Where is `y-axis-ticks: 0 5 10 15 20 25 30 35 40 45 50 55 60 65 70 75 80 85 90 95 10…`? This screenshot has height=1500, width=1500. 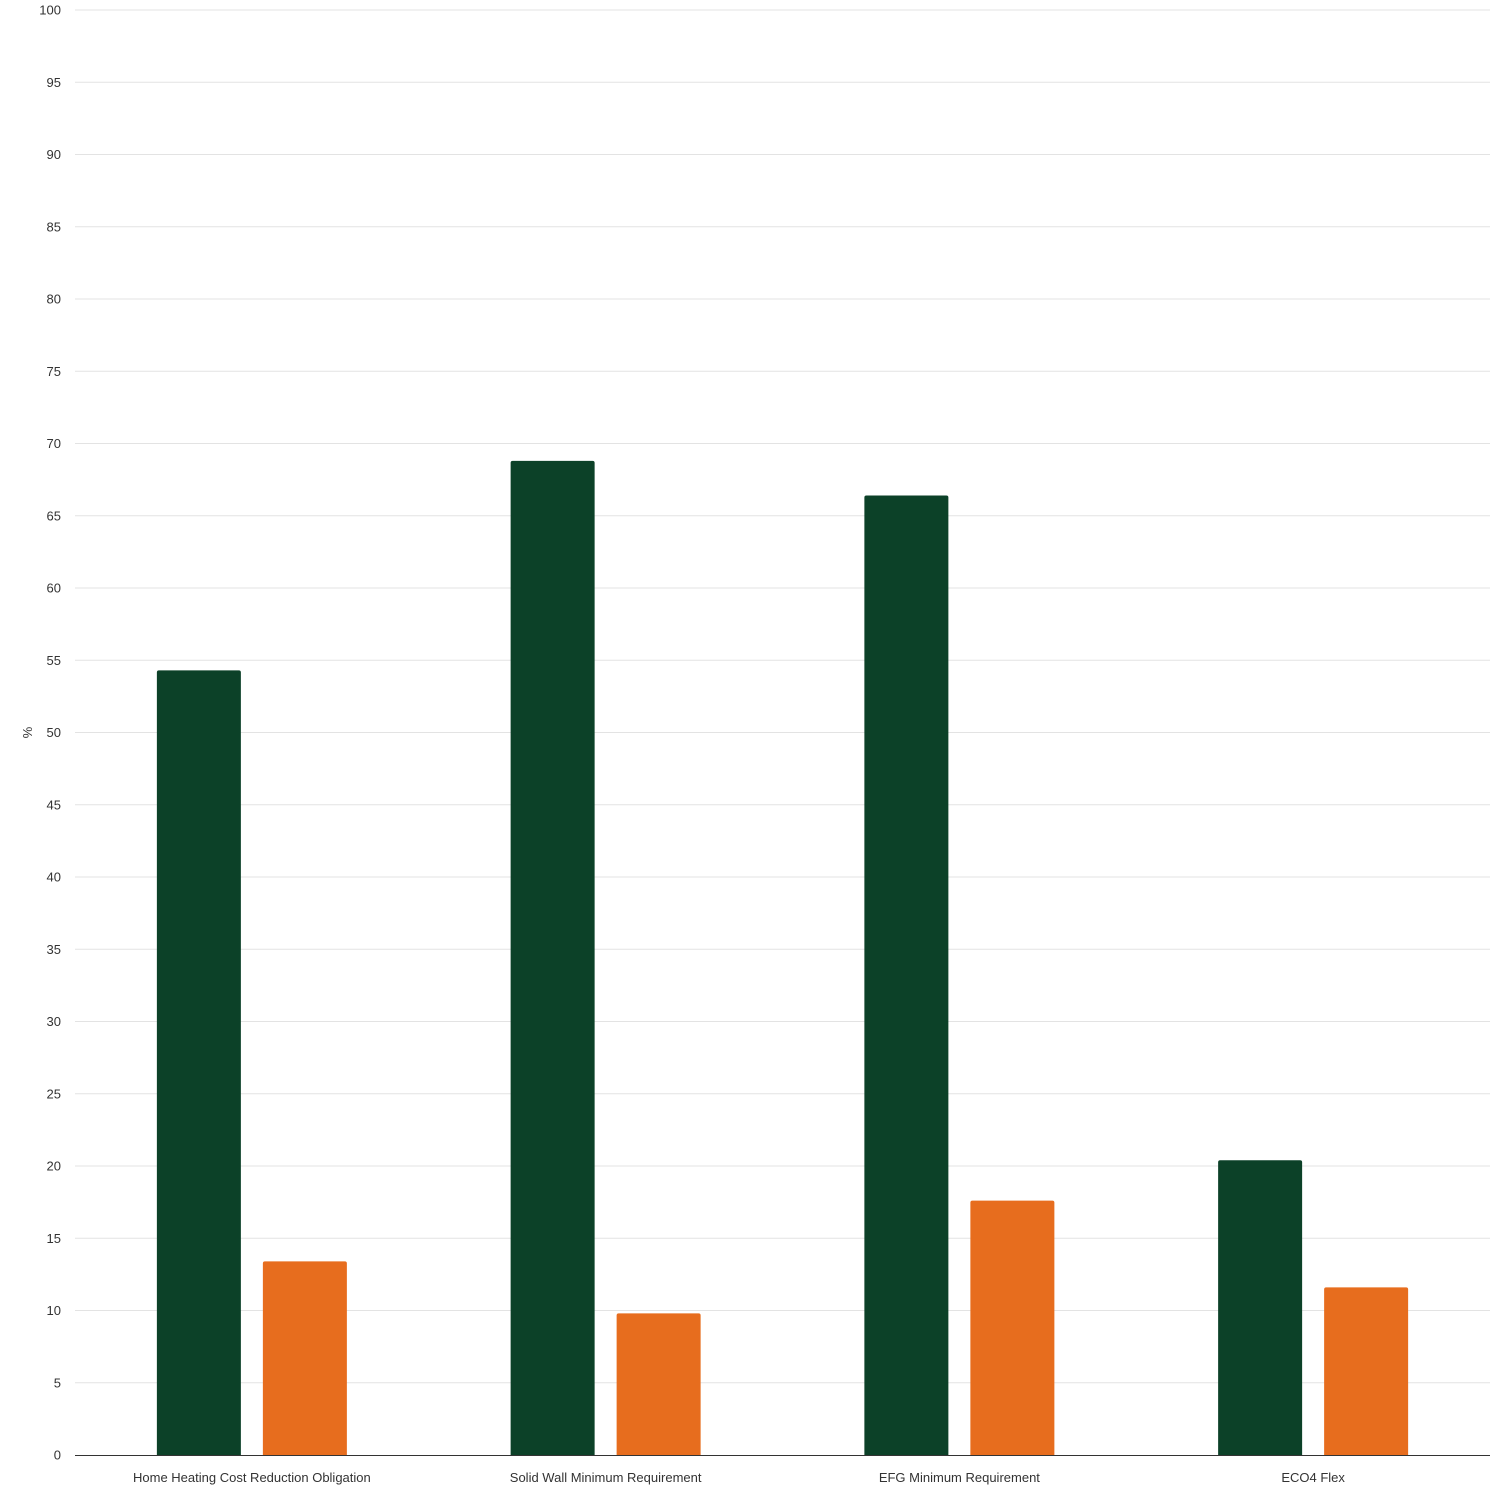
y-axis-ticks: 0 5 10 15 20 25 30 35 40 45 50 55 60 65 70 75 80 85 90 95 10… is located at coordinates (50, 733).